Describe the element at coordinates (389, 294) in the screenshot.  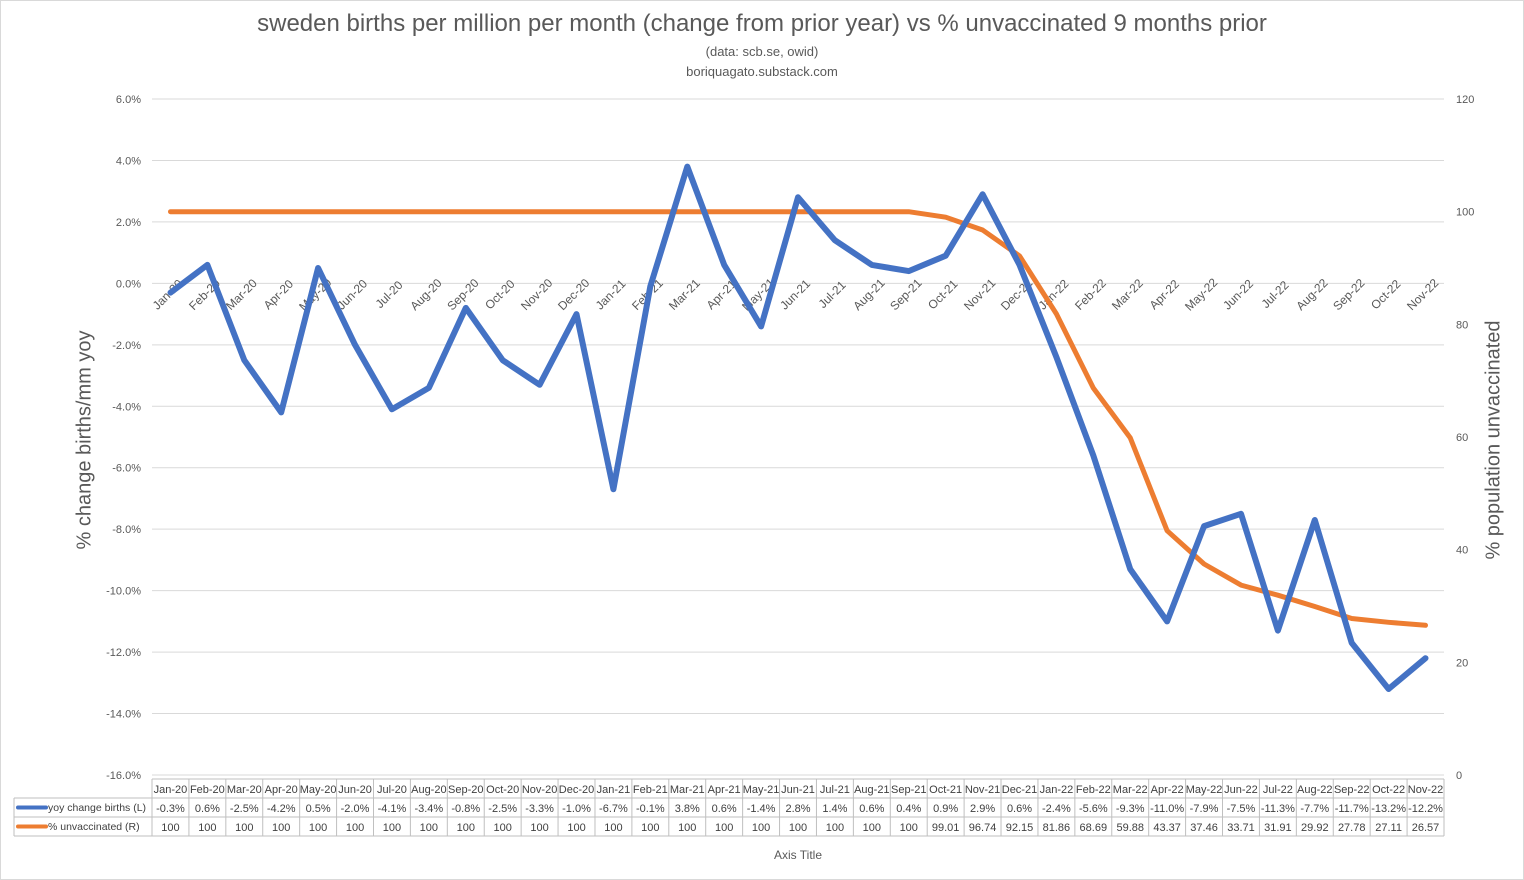
I see `x-category-label: Jul-20` at that location.